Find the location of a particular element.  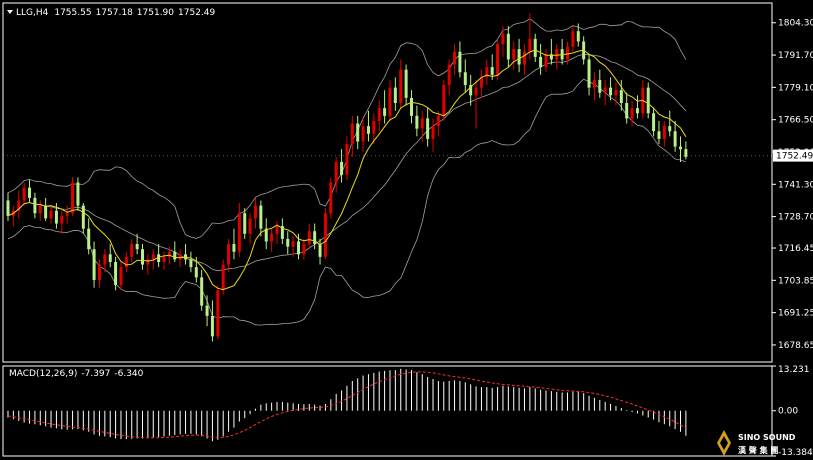

macd-tick-label: 0.00 is located at coordinates (788, 412).